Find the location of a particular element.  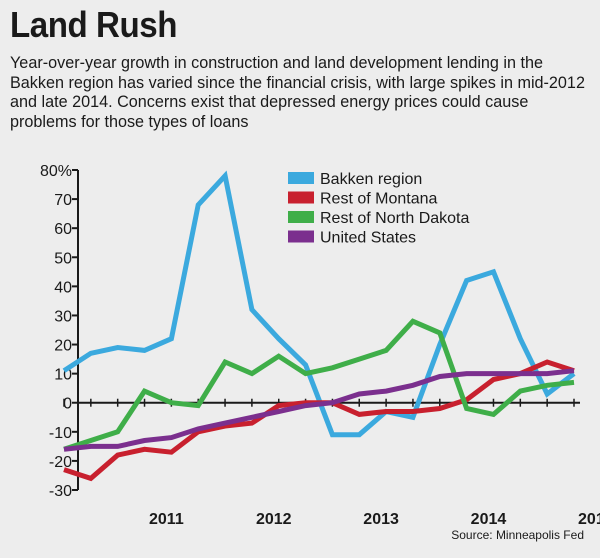

y-tick-label: -10 is located at coordinates (60, 433).